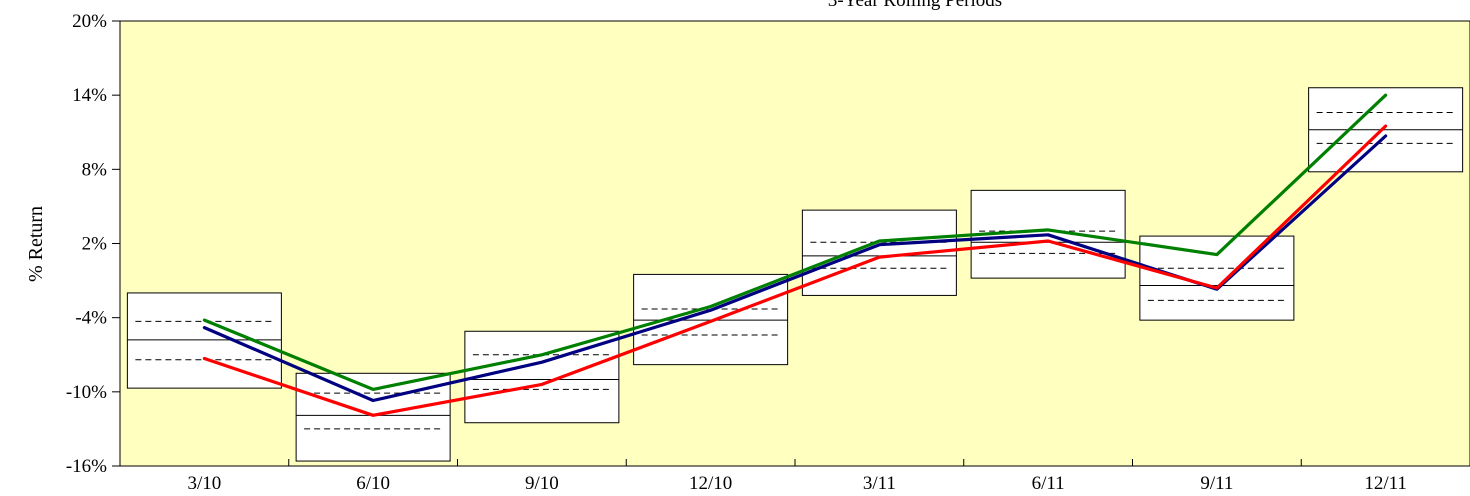 The width and height of the screenshot is (1470, 496). I want to click on chart-title: 3-Year Rolling Periods, so click(915, 5).